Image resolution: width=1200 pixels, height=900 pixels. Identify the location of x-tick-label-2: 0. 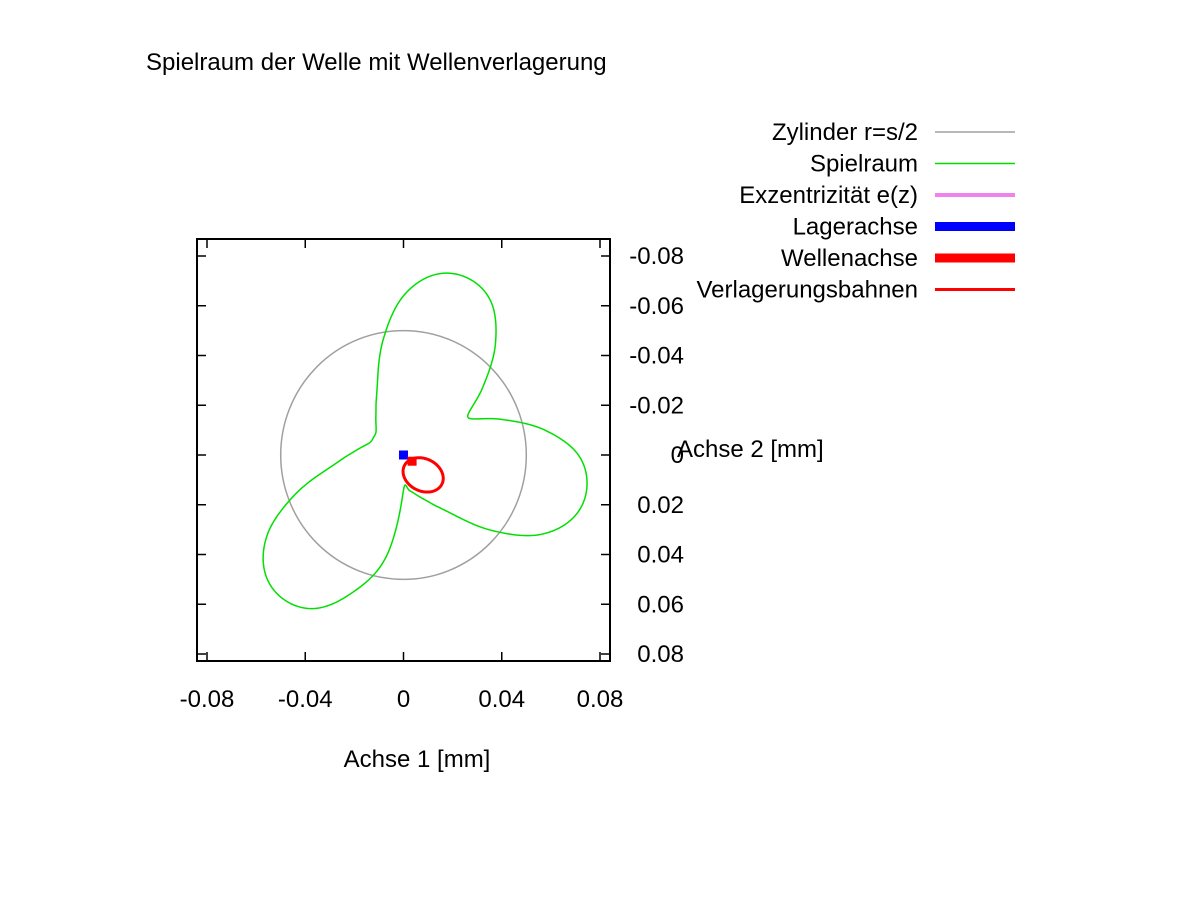
(403, 699).